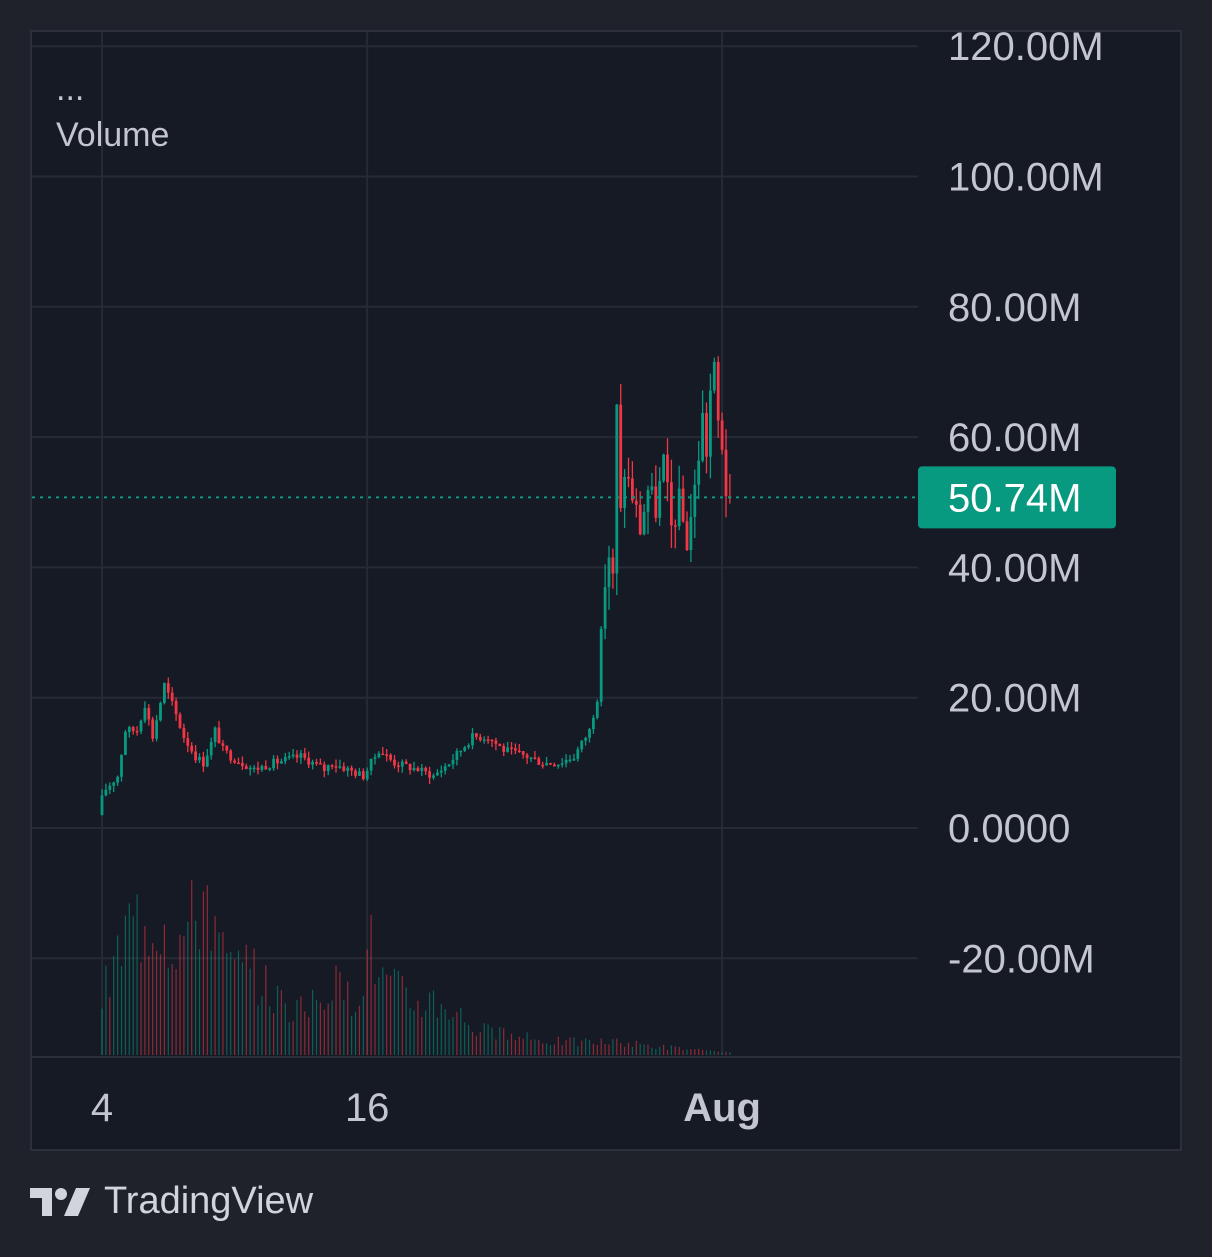 This screenshot has height=1257, width=1212. I want to click on last-price-tag-bg, so click(1017, 497).